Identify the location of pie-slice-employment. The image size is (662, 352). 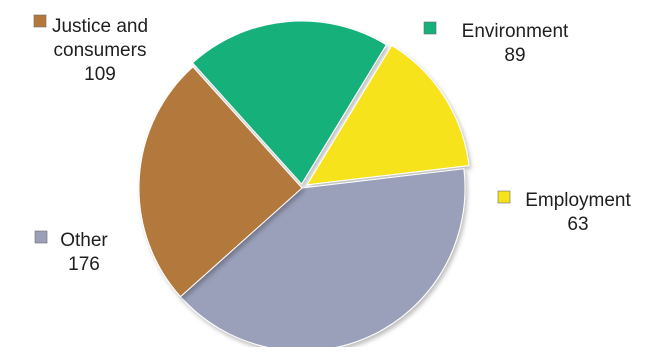
(388, 115).